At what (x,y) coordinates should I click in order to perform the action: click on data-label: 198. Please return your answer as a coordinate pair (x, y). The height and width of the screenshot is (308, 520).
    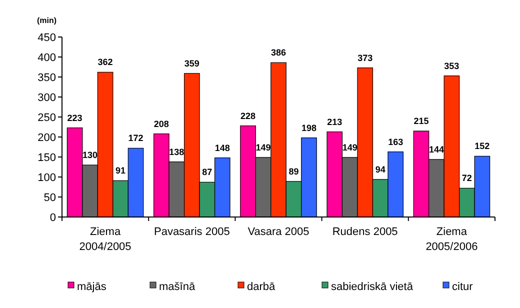
    Looking at the image, I should click on (308, 127).